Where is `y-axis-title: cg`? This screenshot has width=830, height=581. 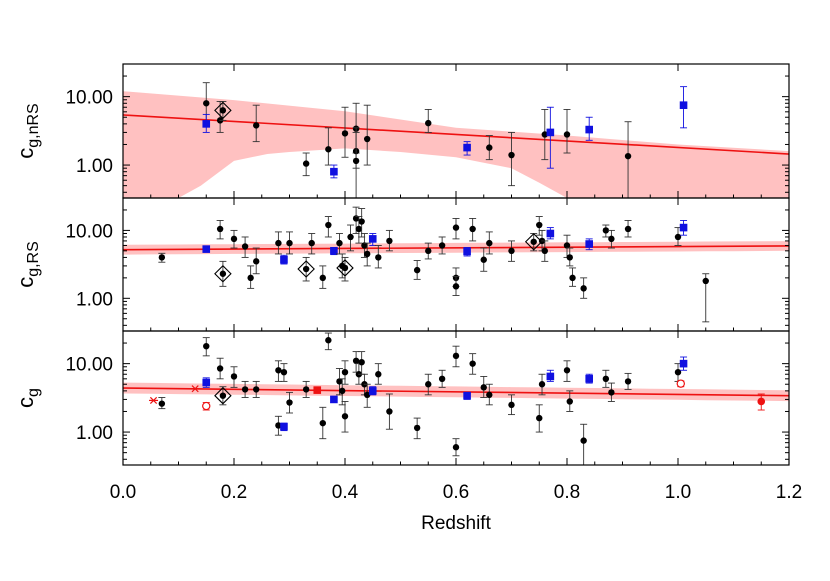
y-axis-title: cg is located at coordinates (27, 398).